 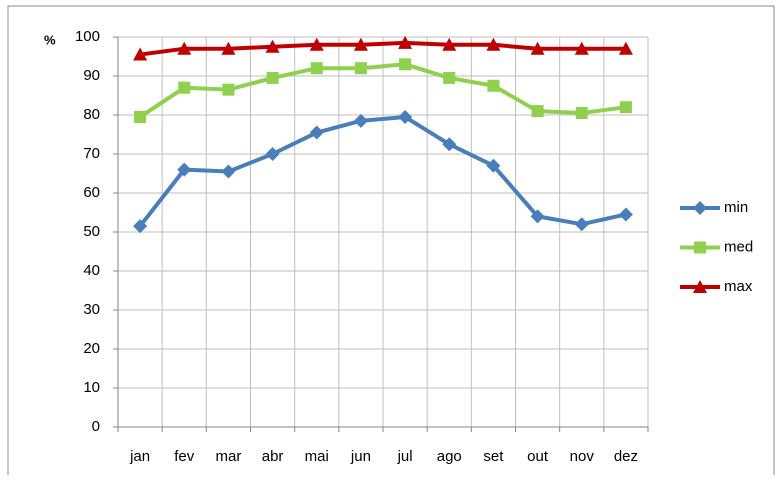 What do you see at coordinates (96, 426) in the screenshot?
I see `y-tick-label: 0` at bounding box center [96, 426].